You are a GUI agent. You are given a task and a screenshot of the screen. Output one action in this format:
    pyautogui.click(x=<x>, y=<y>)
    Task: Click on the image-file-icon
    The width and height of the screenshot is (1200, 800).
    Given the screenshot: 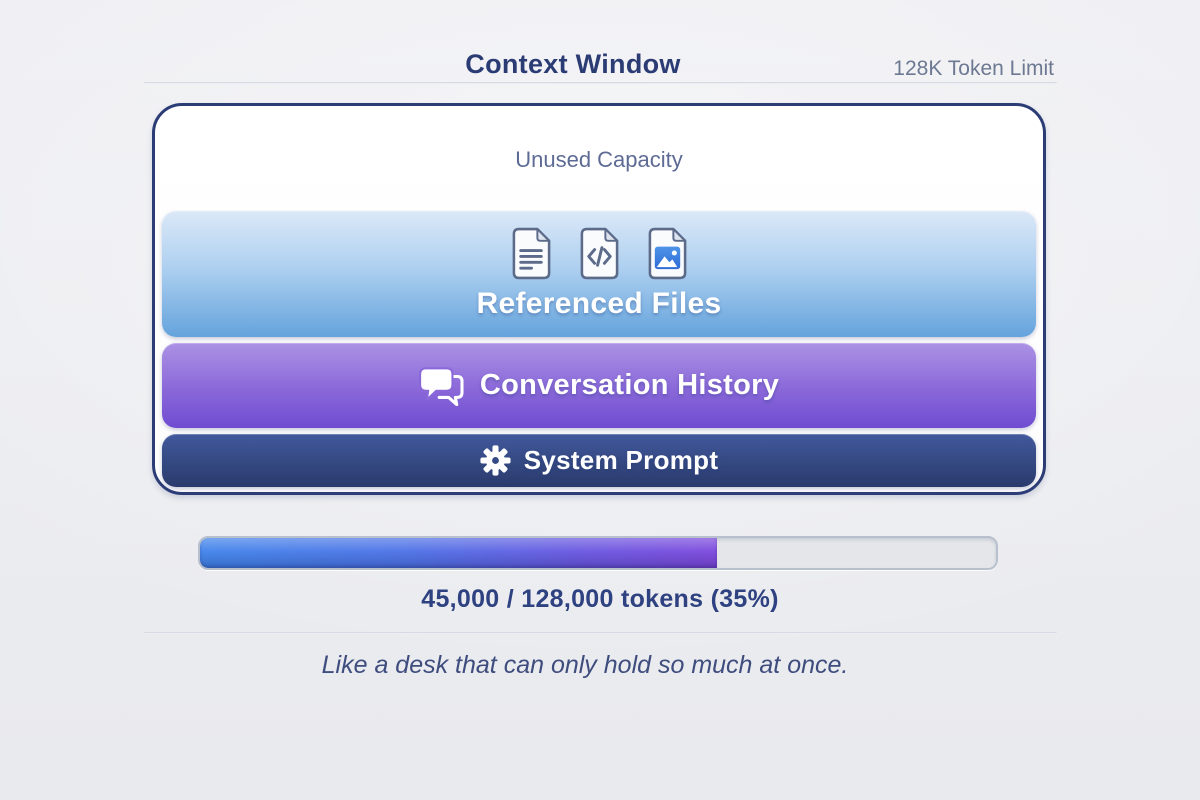 What is the action you would take?
    pyautogui.click(x=667, y=253)
    